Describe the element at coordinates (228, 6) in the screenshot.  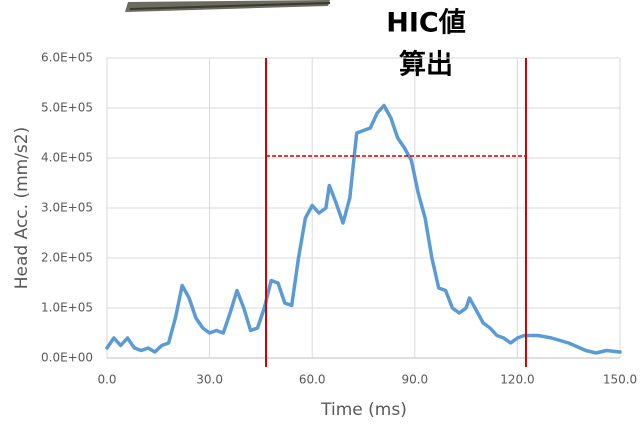
I see `car-image` at that location.